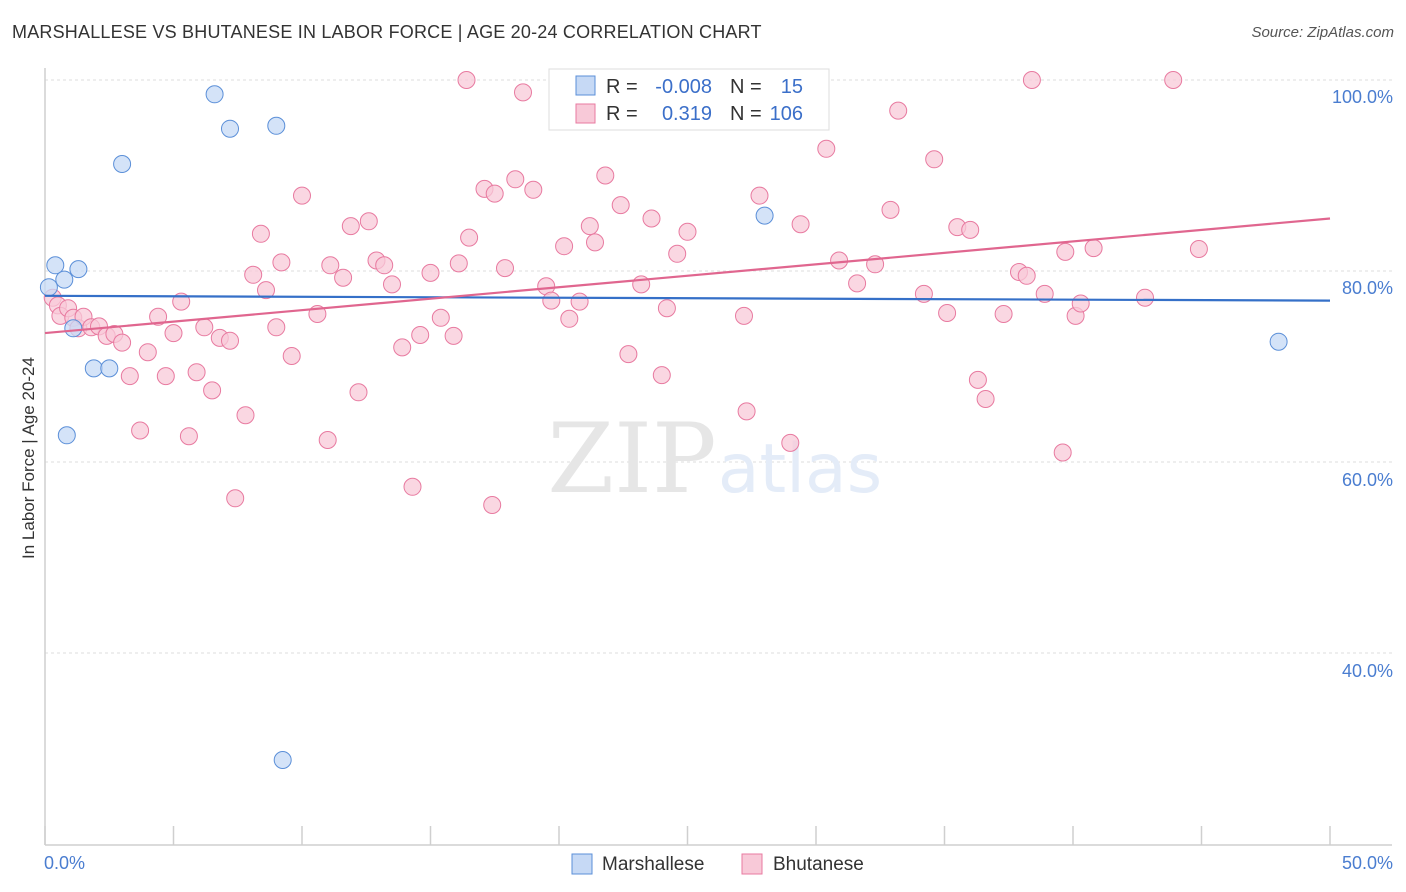 This screenshot has width=1406, height=892. Describe the element at coordinates (631, 459) in the screenshot. I see `watermark-zip: ZIP` at that location.